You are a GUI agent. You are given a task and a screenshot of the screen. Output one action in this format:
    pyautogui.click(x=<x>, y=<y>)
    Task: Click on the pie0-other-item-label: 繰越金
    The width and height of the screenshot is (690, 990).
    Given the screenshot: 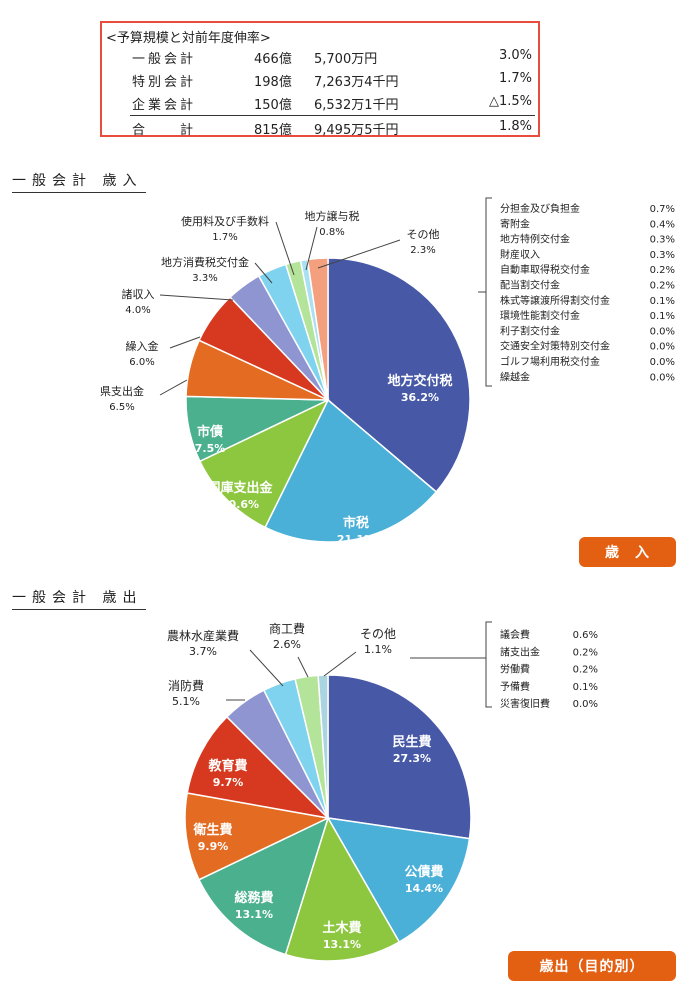 What is the action you would take?
    pyautogui.click(x=515, y=376)
    